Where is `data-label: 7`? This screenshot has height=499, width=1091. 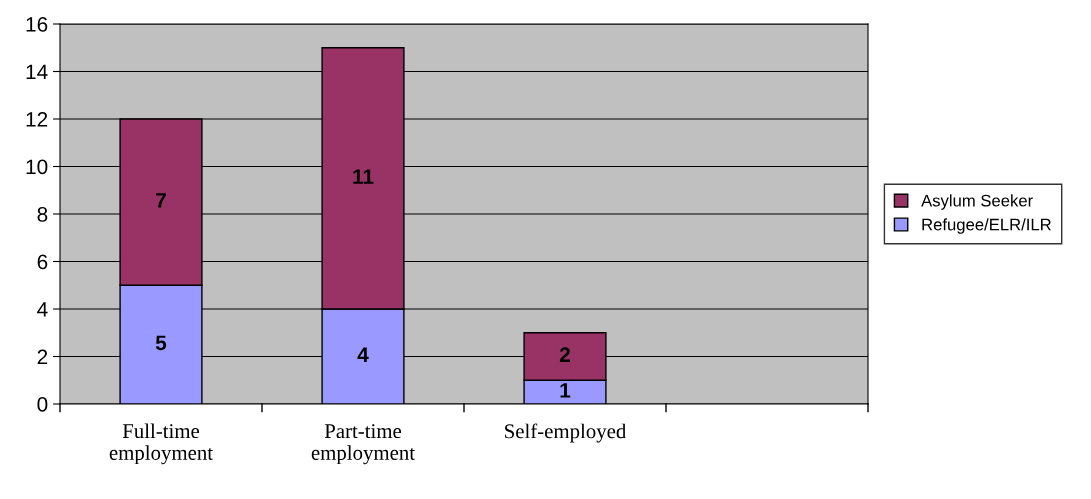
data-label: 7 is located at coordinates (161, 200).